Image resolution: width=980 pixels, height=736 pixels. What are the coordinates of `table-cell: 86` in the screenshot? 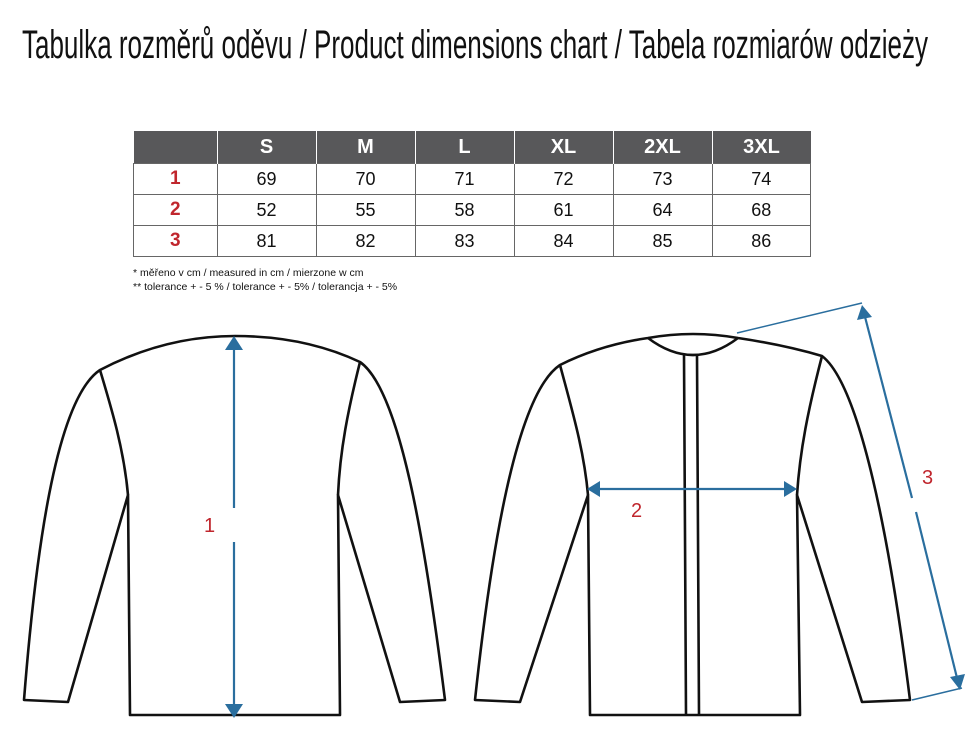 It's located at (761, 241).